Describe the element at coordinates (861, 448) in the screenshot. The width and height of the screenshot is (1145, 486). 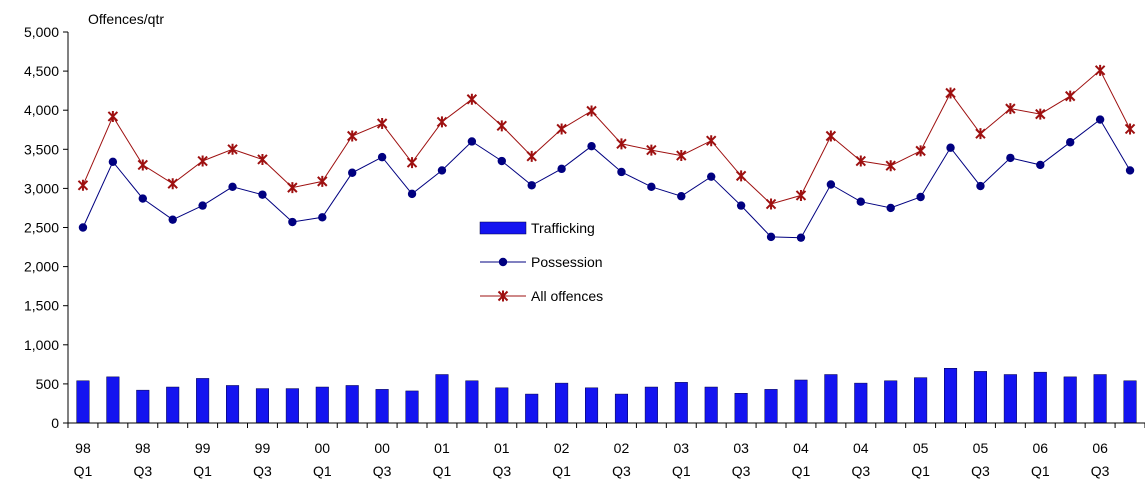
I see `x-tick-label-year: 04` at that location.